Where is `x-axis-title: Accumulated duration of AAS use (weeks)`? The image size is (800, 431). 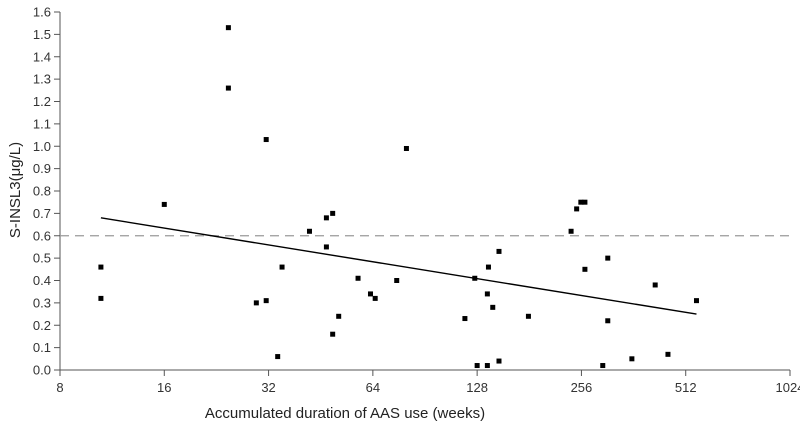 x-axis-title: Accumulated duration of AAS use (weeks) is located at coordinates (345, 413).